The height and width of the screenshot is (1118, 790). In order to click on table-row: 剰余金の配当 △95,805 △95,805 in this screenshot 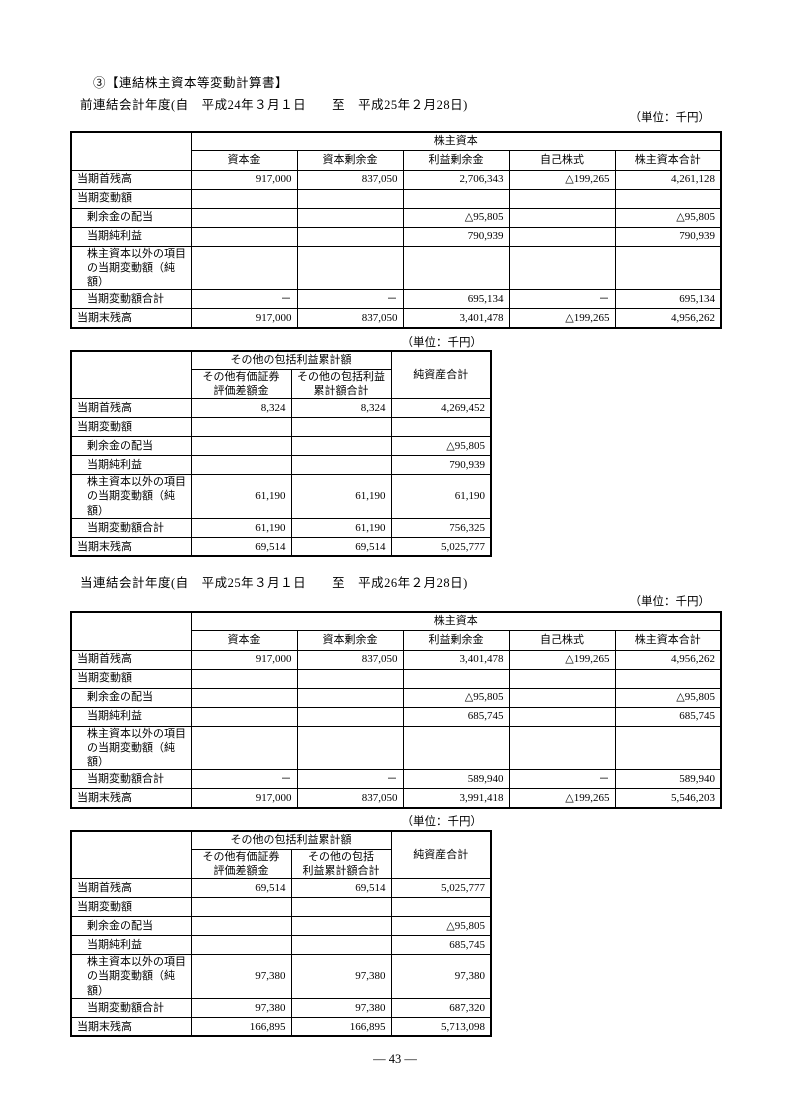, I will do `click(396, 217)`.